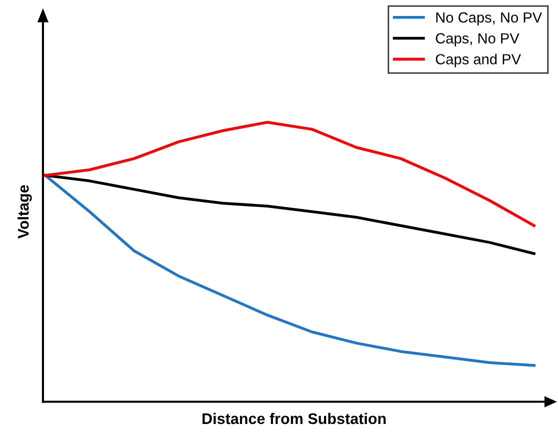 The height and width of the screenshot is (432, 558). Describe the element at coordinates (489, 19) in the screenshot. I see `legend-label: No Caps, No PV` at that location.